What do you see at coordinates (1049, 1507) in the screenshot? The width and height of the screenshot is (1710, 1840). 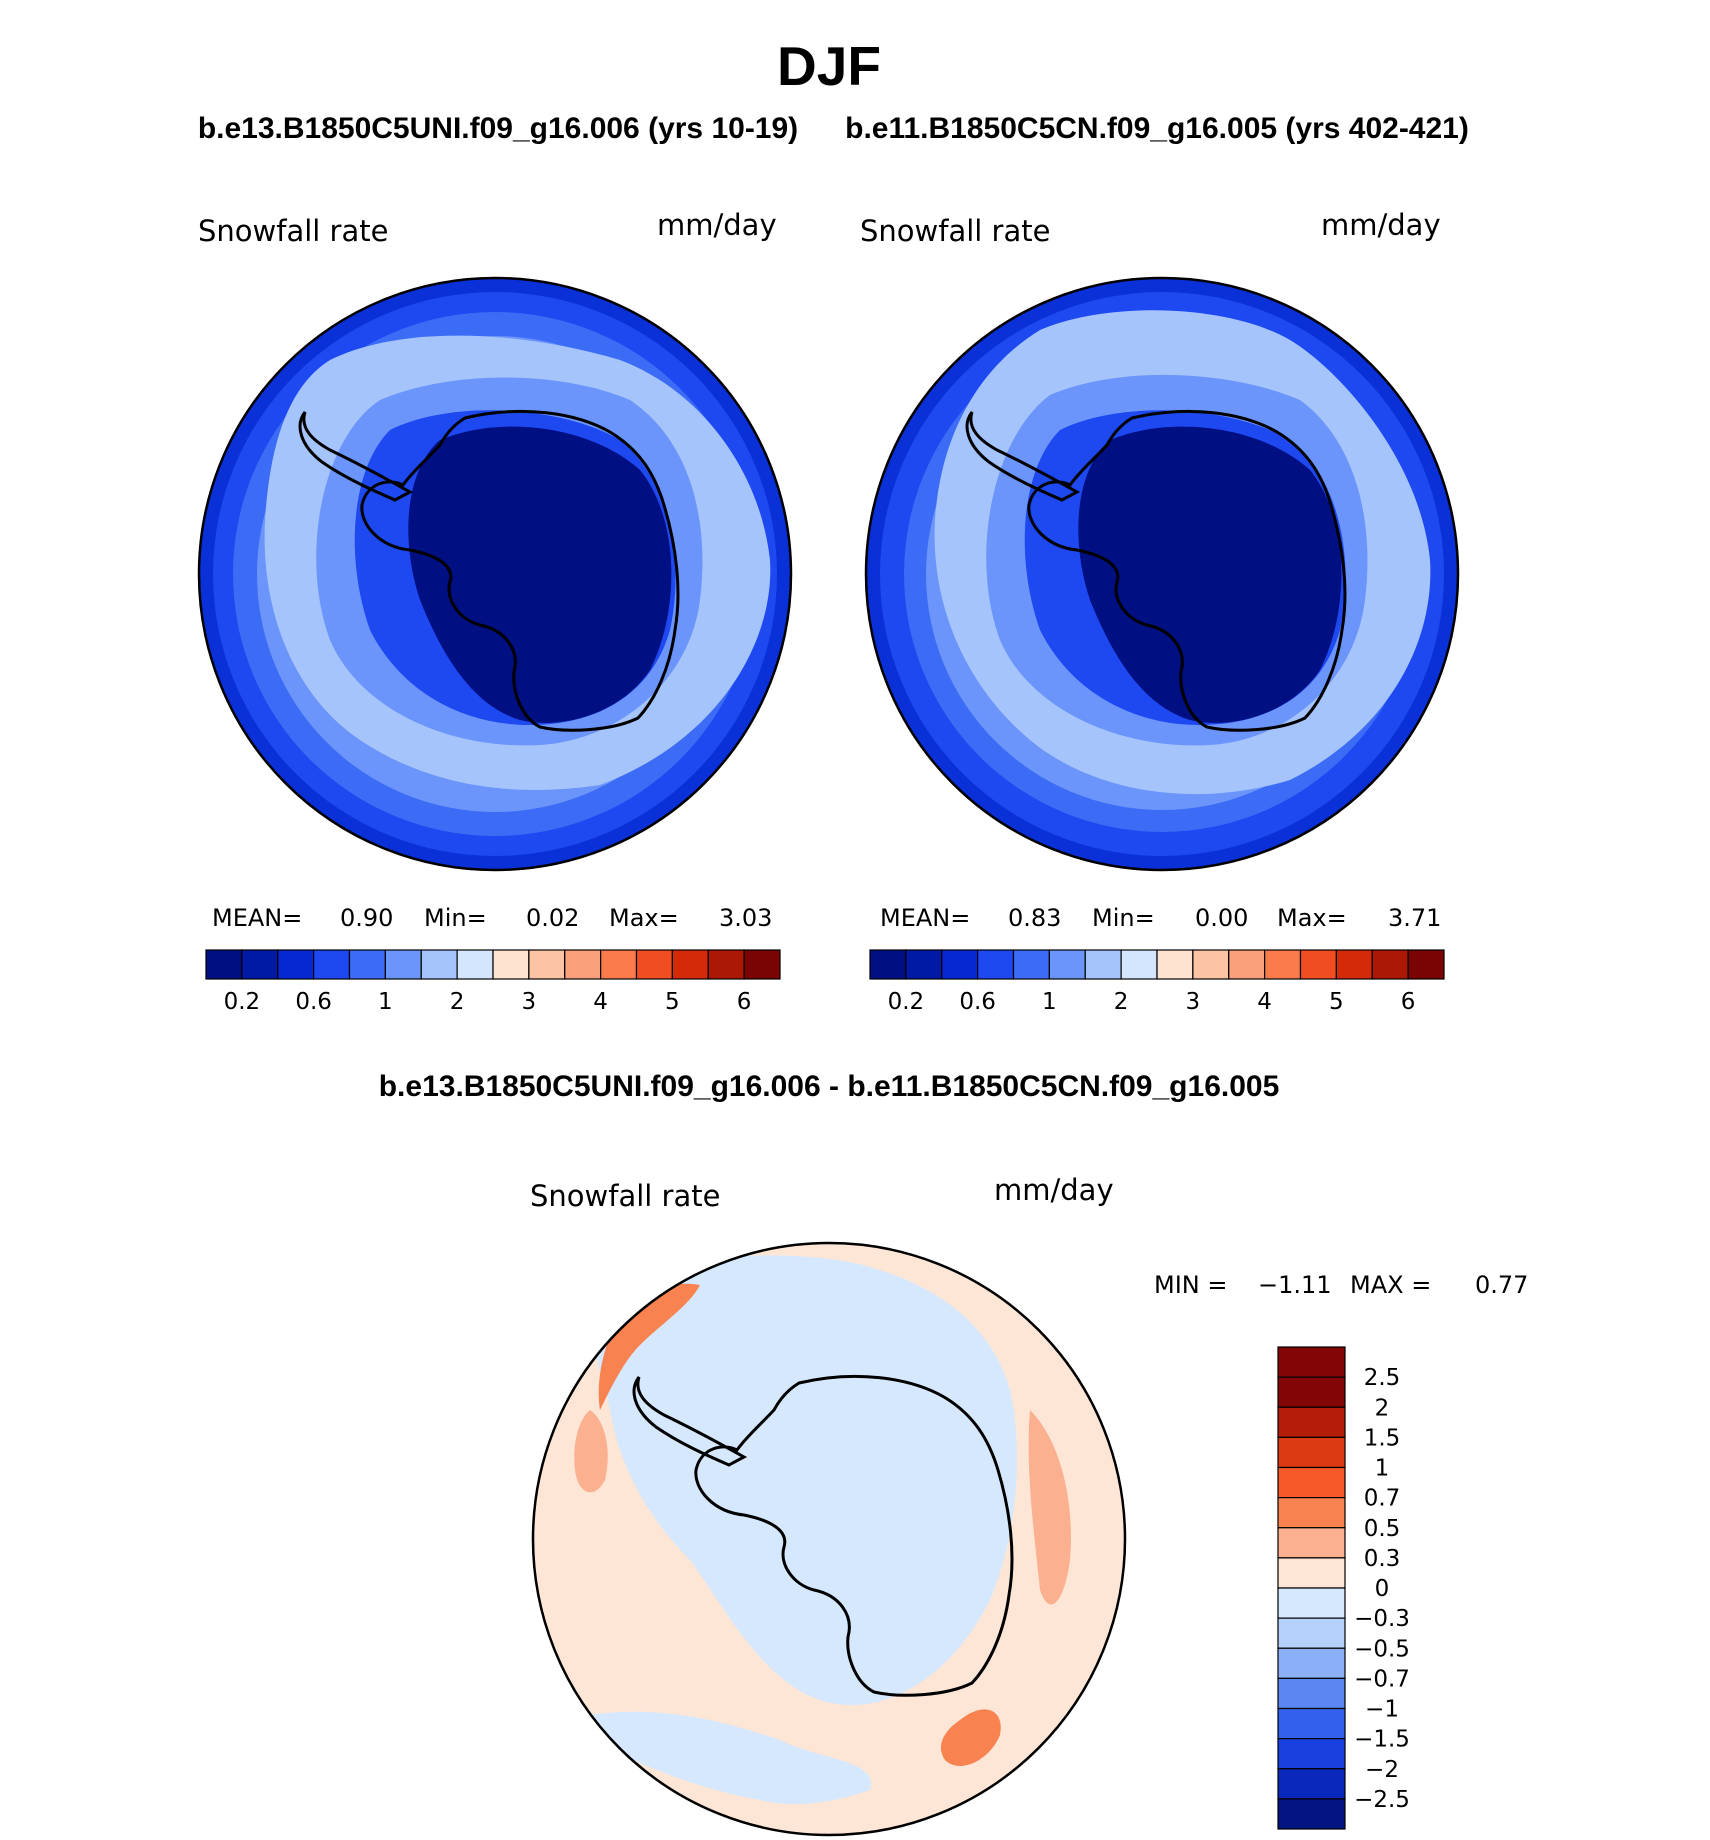 I see `panel-3-field-positive-east` at bounding box center [1049, 1507].